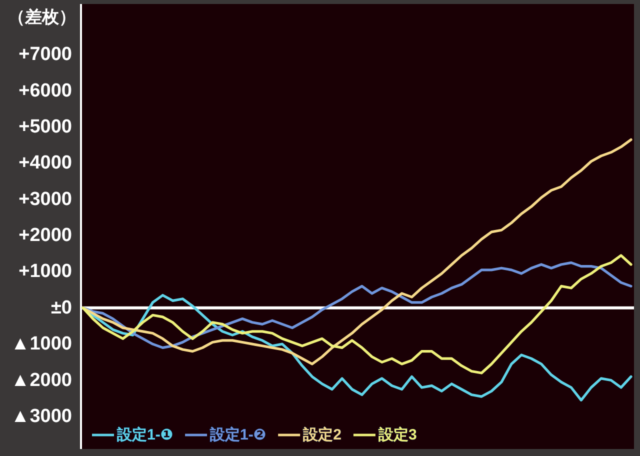  What do you see at coordinates (145, 435) in the screenshot?
I see `legend-label: 設定1-❶` at bounding box center [145, 435].